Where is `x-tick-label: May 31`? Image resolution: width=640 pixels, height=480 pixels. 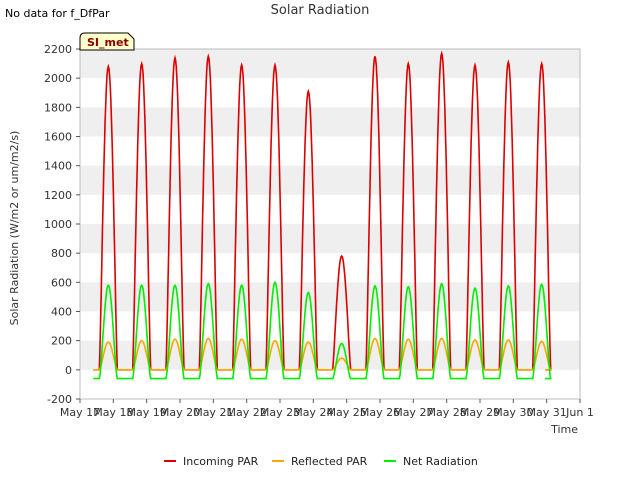 x-tick-label: May 31 is located at coordinates (547, 412).